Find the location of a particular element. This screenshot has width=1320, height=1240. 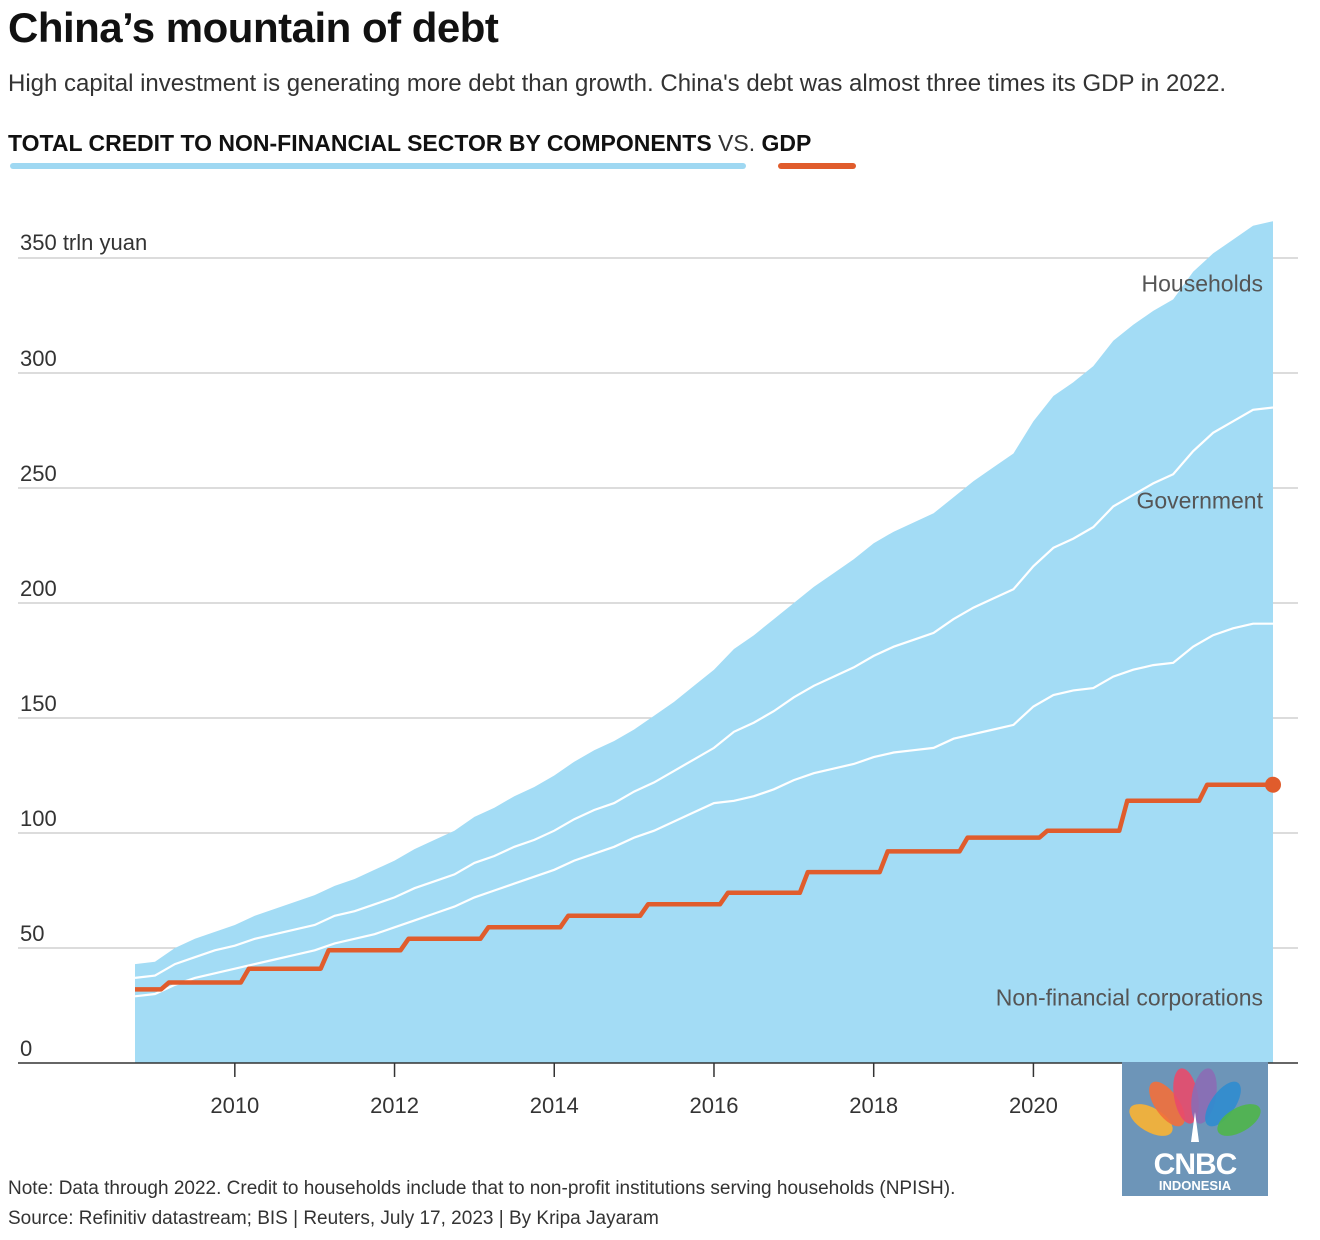

y-tick-label-0: 0 is located at coordinates (26, 1048).